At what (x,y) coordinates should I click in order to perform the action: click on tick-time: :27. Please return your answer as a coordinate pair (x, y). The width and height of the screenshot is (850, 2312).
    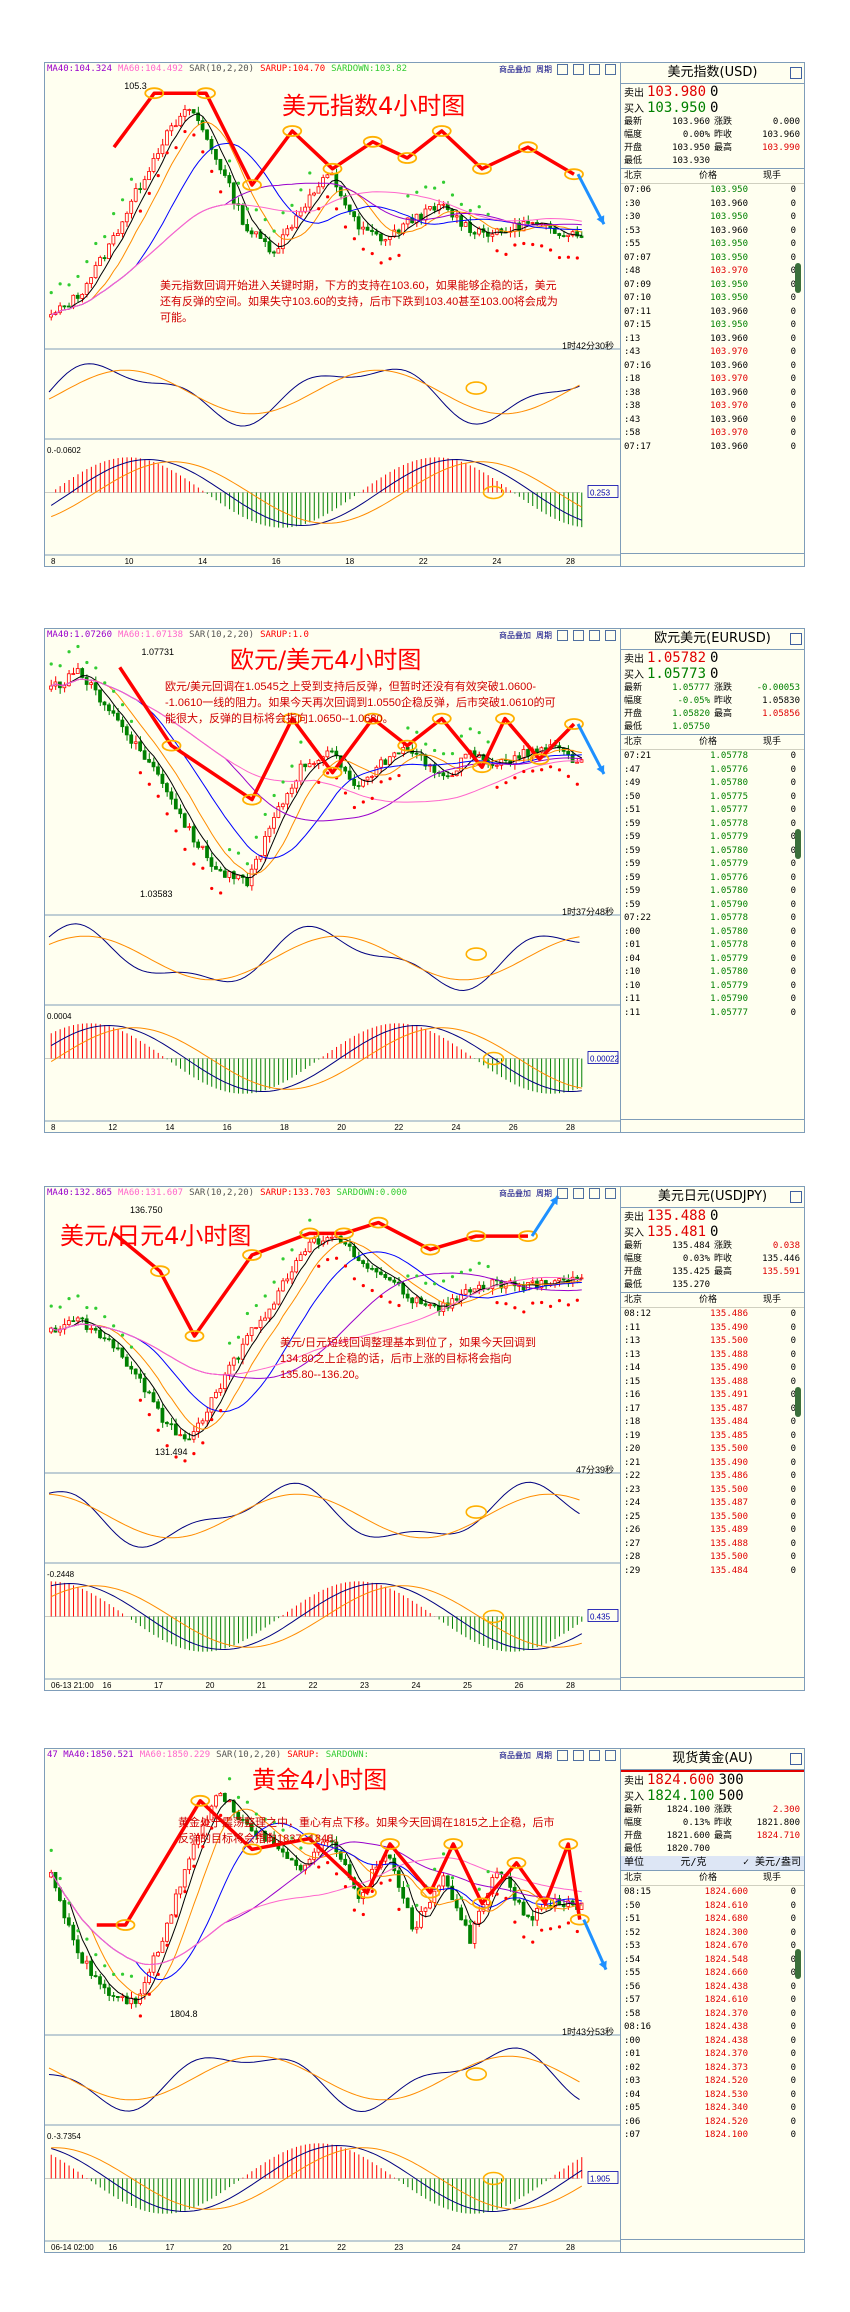
    Looking at the image, I should click on (632, 1543).